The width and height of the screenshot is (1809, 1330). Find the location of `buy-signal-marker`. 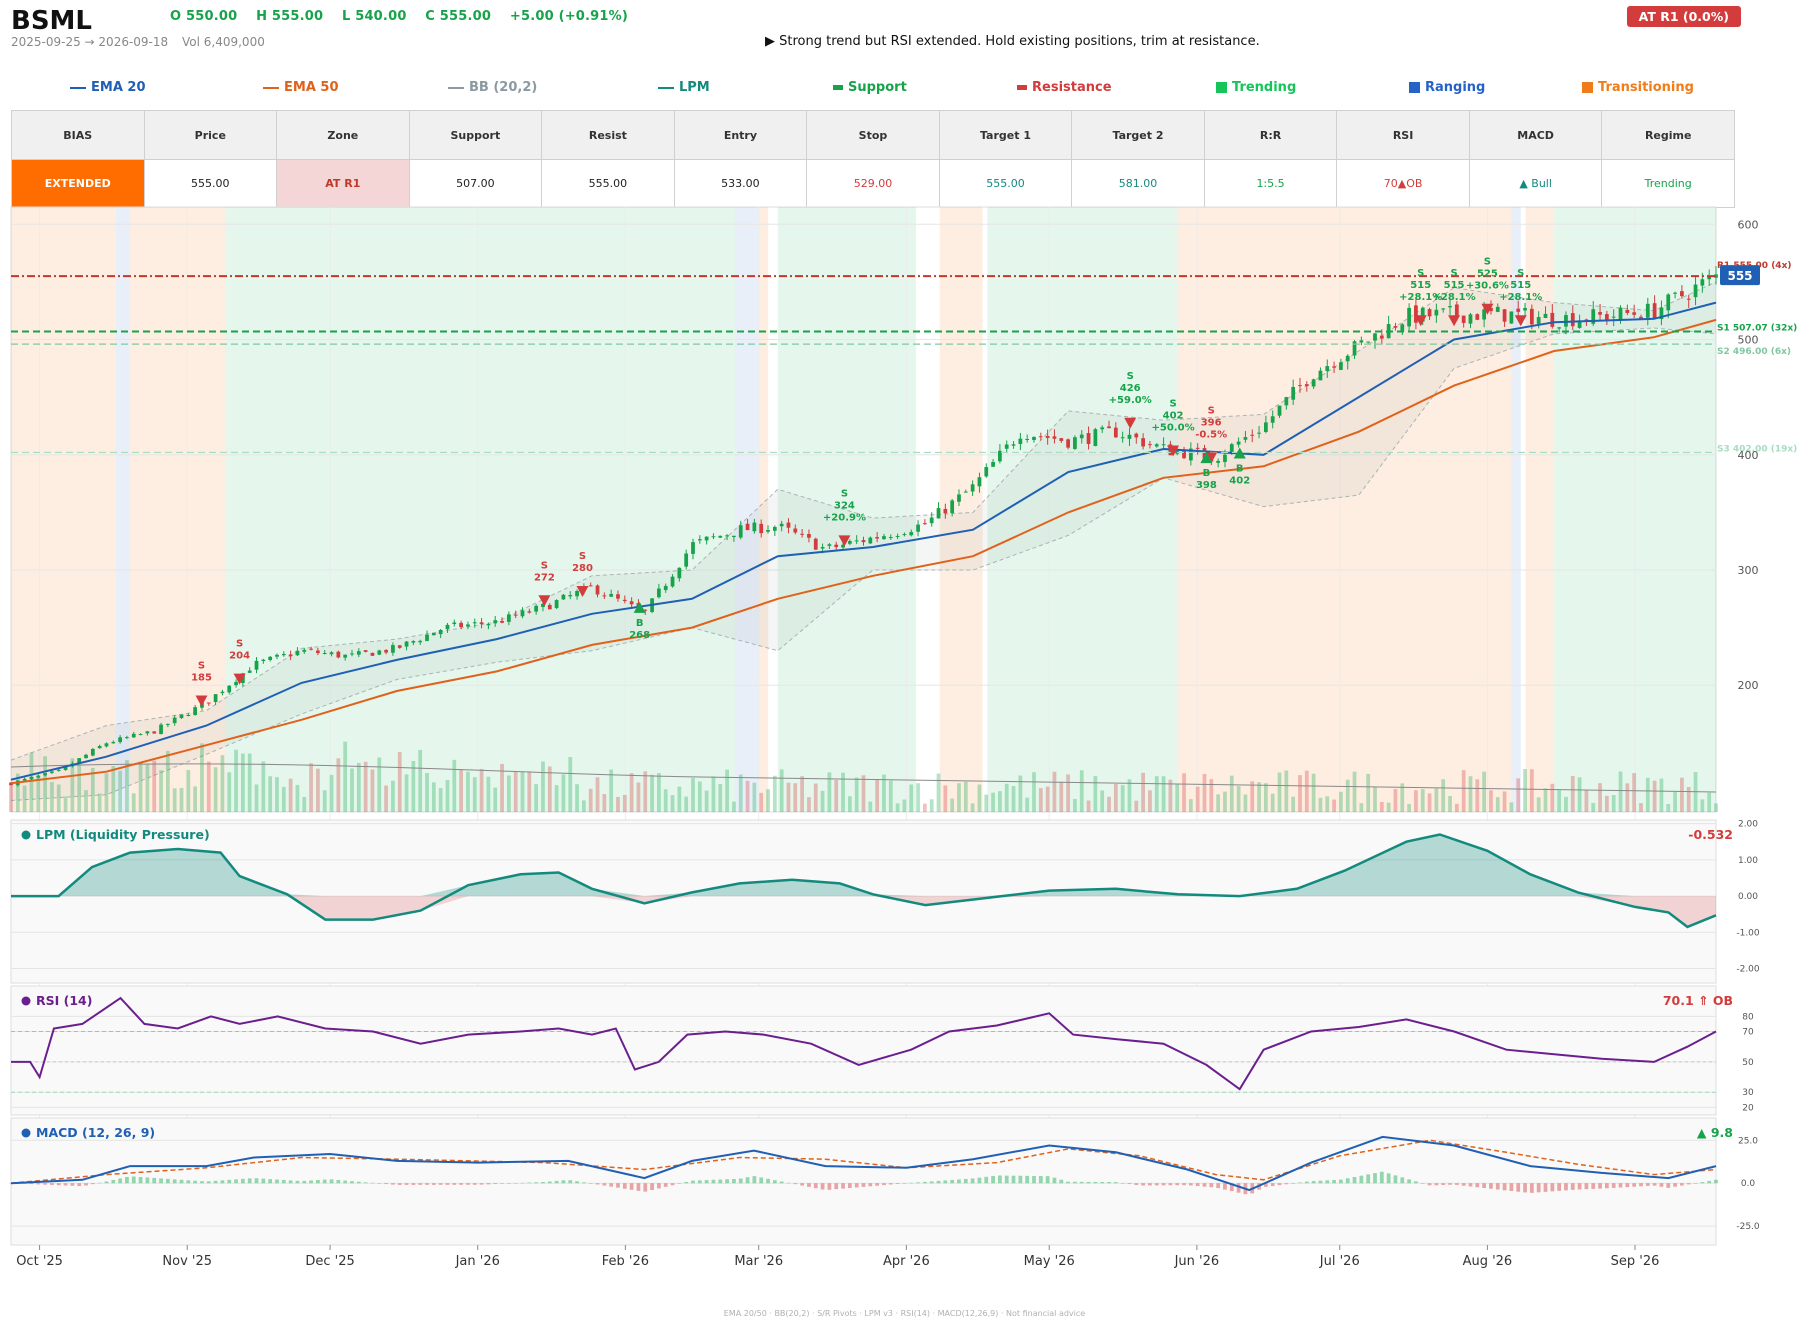

buy-signal-marker is located at coordinates (1239, 453).